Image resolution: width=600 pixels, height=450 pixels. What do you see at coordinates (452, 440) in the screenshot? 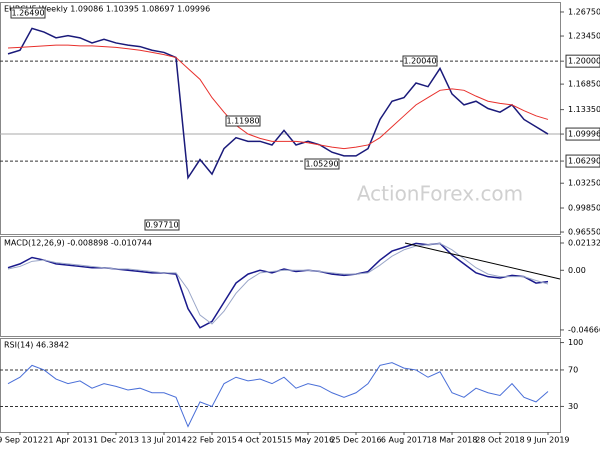
I see `x-tick-label: 18 Mar 2018` at bounding box center [452, 440].